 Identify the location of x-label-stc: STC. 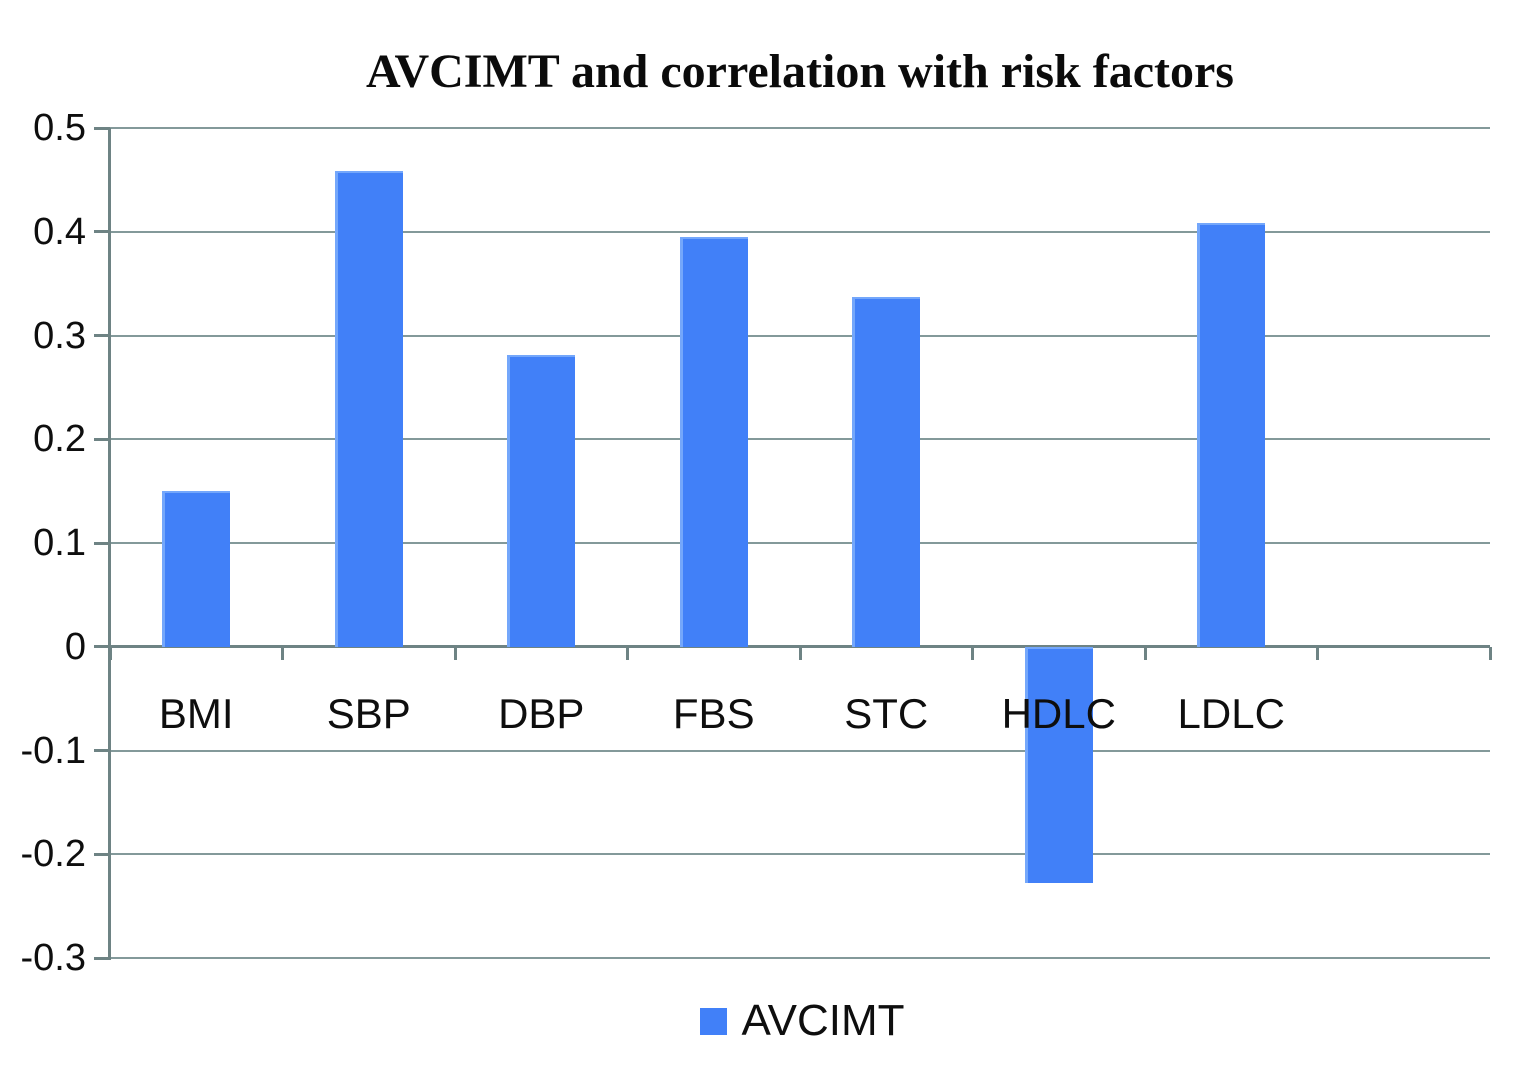
(886, 713).